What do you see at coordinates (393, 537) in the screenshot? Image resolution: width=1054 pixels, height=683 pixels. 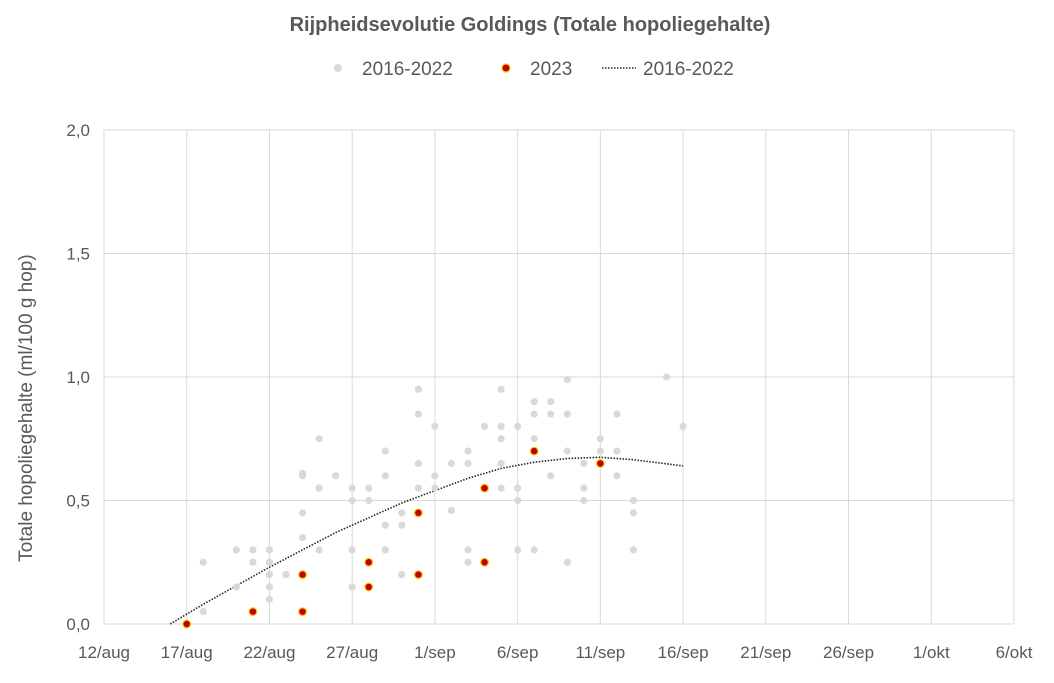 I see `series-2023` at bounding box center [393, 537].